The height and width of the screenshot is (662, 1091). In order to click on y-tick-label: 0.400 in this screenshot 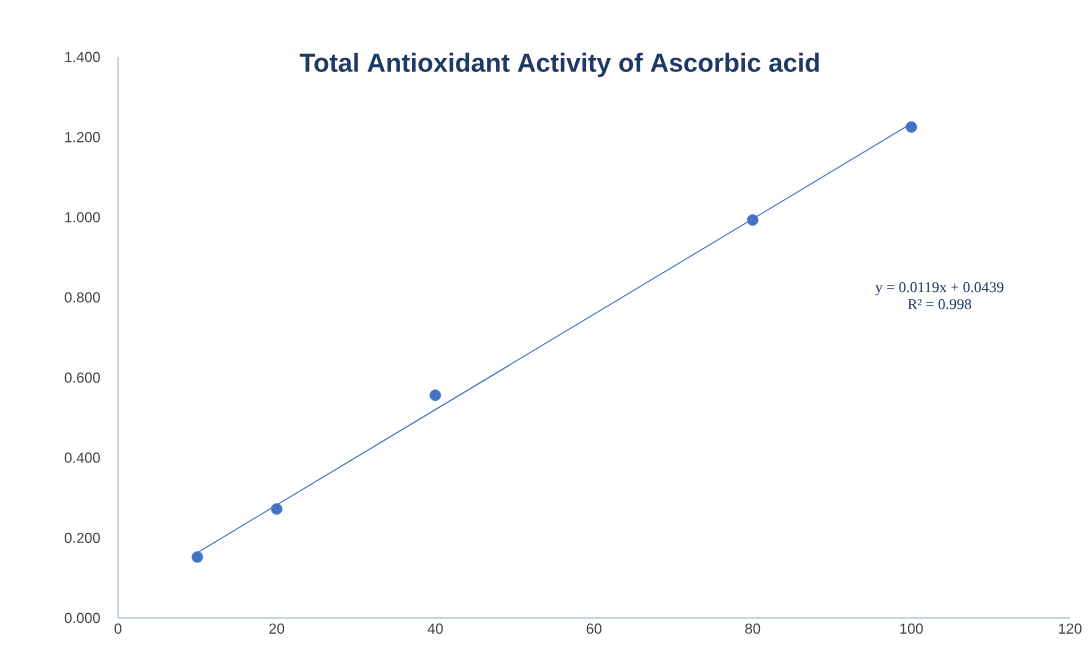, I will do `click(82, 457)`.